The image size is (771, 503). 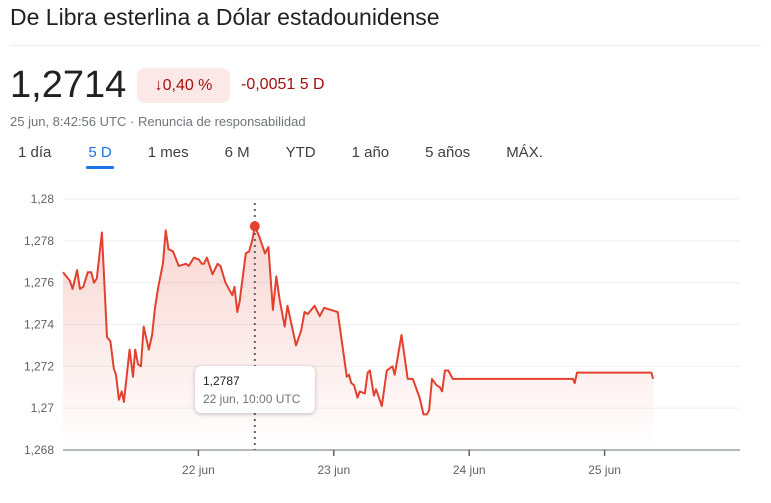 I want to click on tab-1-day: 1 día, so click(x=35, y=152).